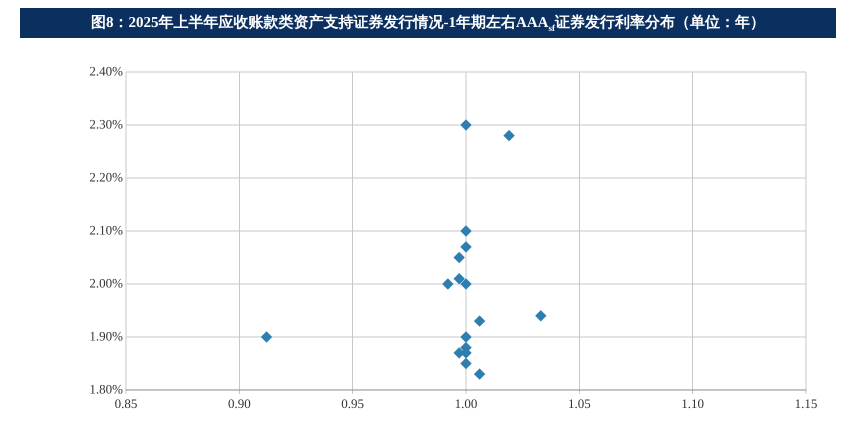 The image size is (850, 428). Describe the element at coordinates (806, 404) in the screenshot. I see `x-tick-label: 1.15` at that location.